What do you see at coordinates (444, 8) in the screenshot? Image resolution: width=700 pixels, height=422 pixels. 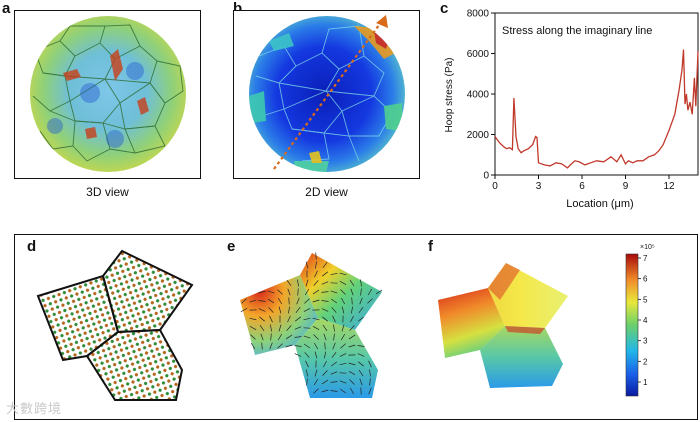 I see `panel-label-c: c` at bounding box center [444, 8].